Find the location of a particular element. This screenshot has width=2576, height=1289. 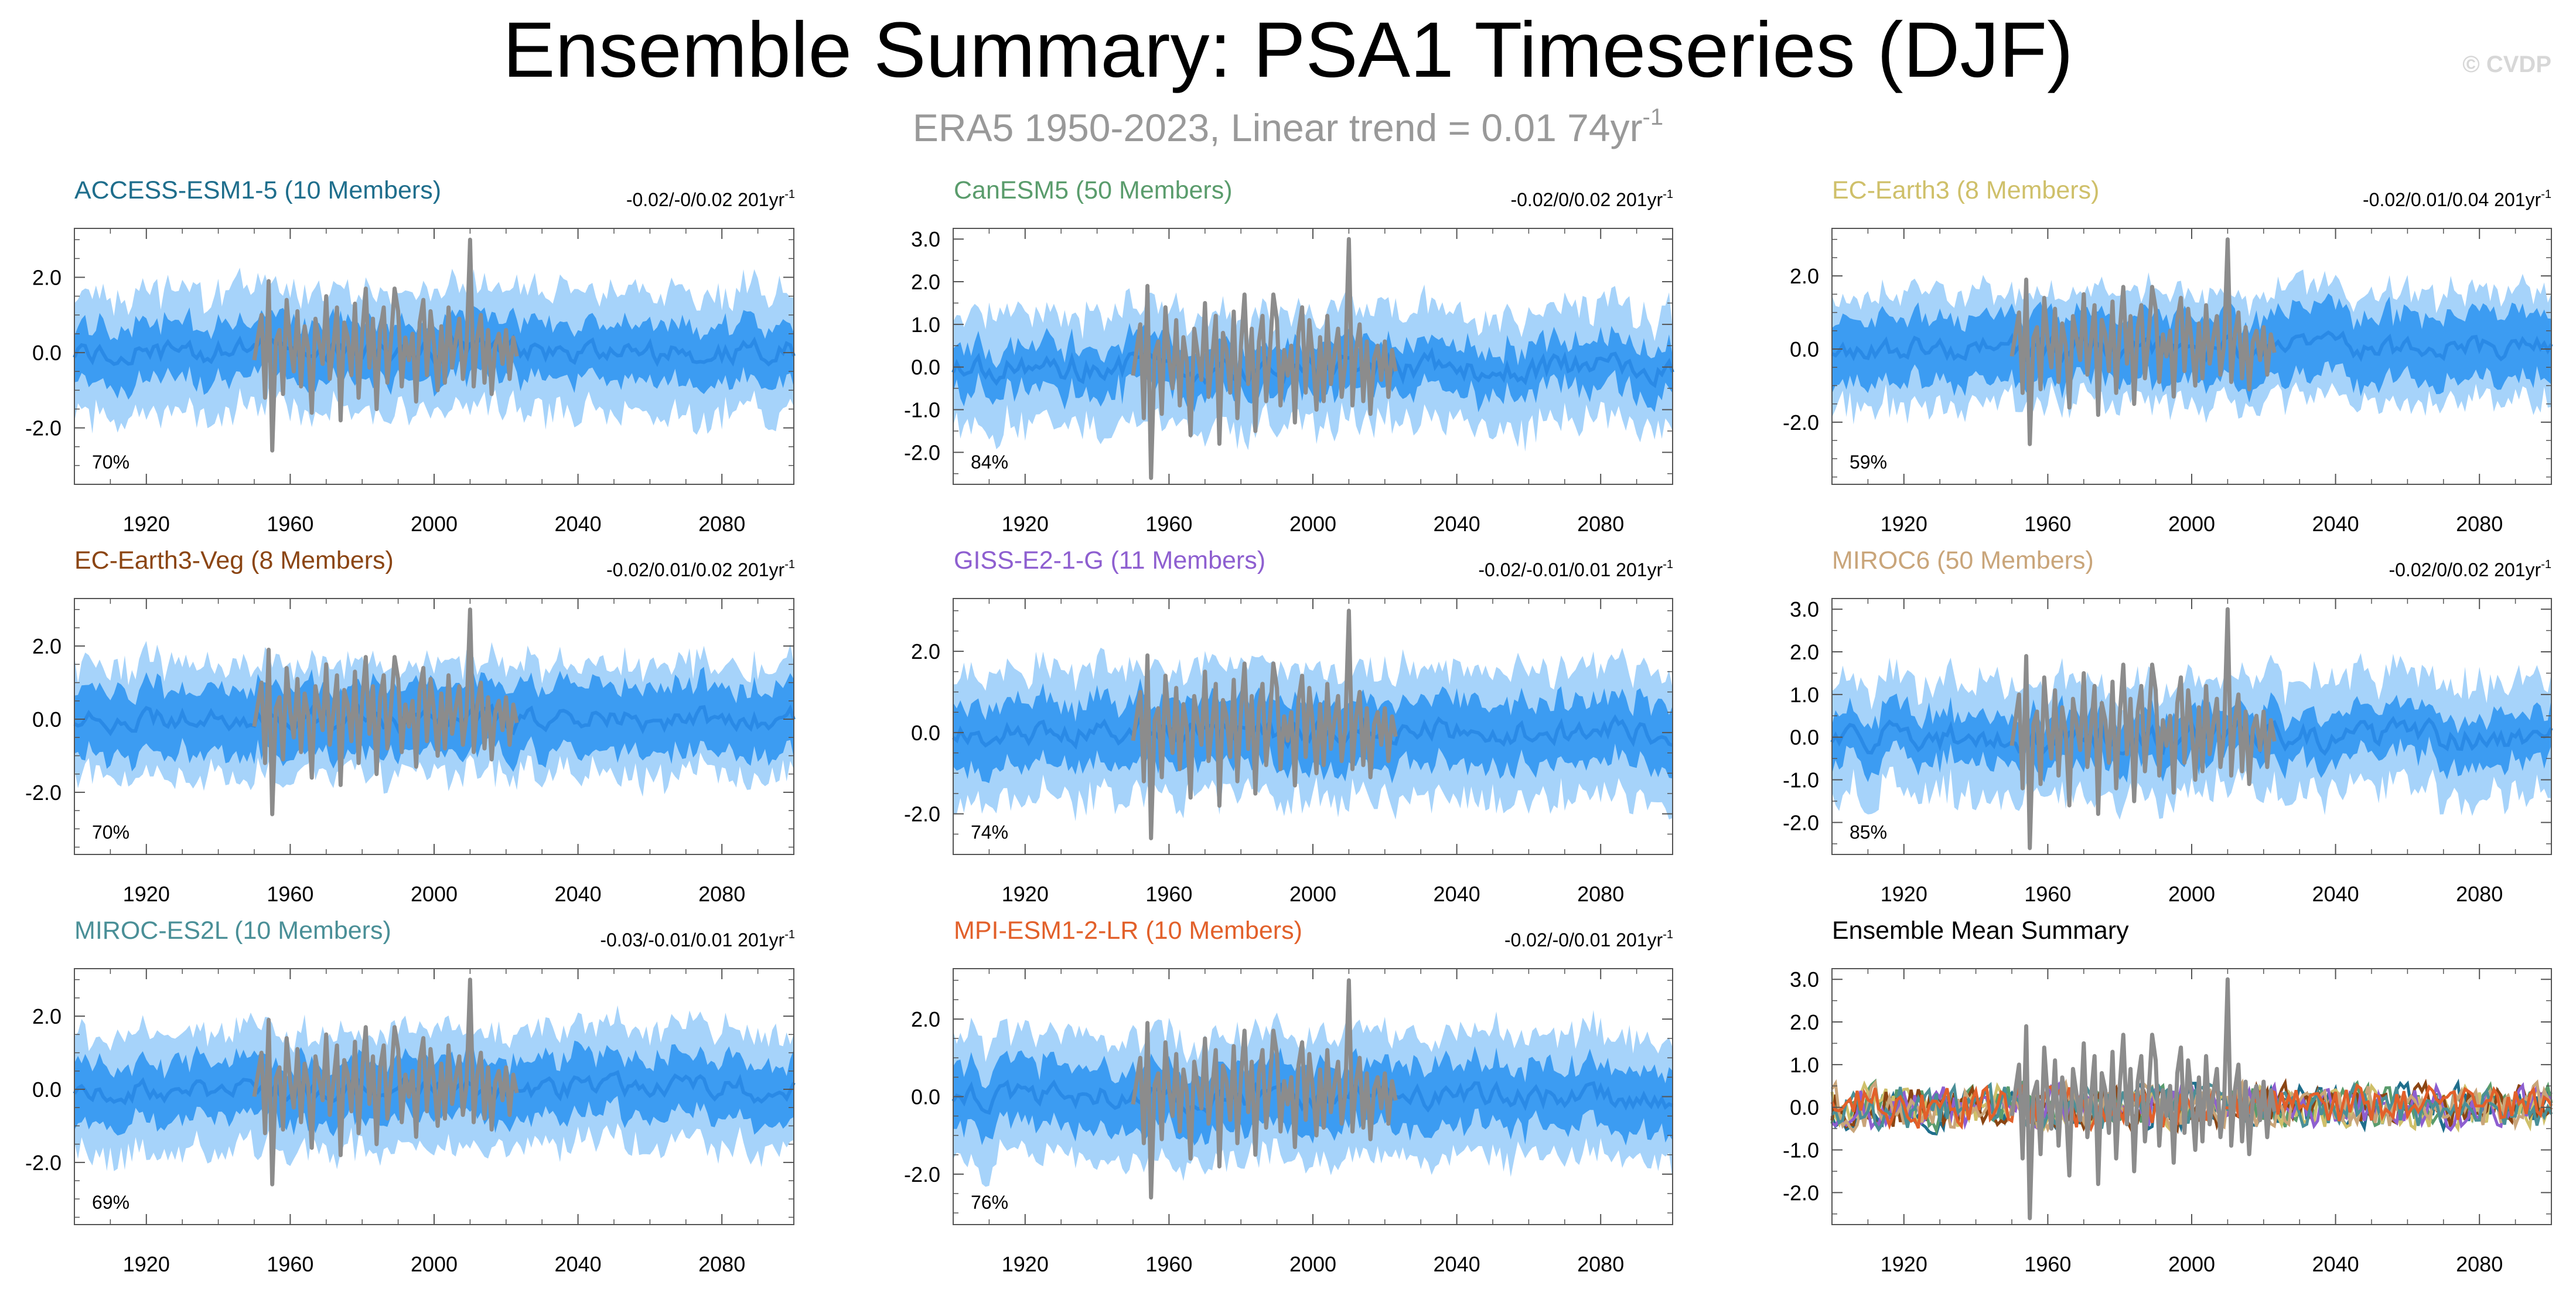

panel-trend-label: -0.02/0/0.02 201yr-1 is located at coordinates (1591, 197).